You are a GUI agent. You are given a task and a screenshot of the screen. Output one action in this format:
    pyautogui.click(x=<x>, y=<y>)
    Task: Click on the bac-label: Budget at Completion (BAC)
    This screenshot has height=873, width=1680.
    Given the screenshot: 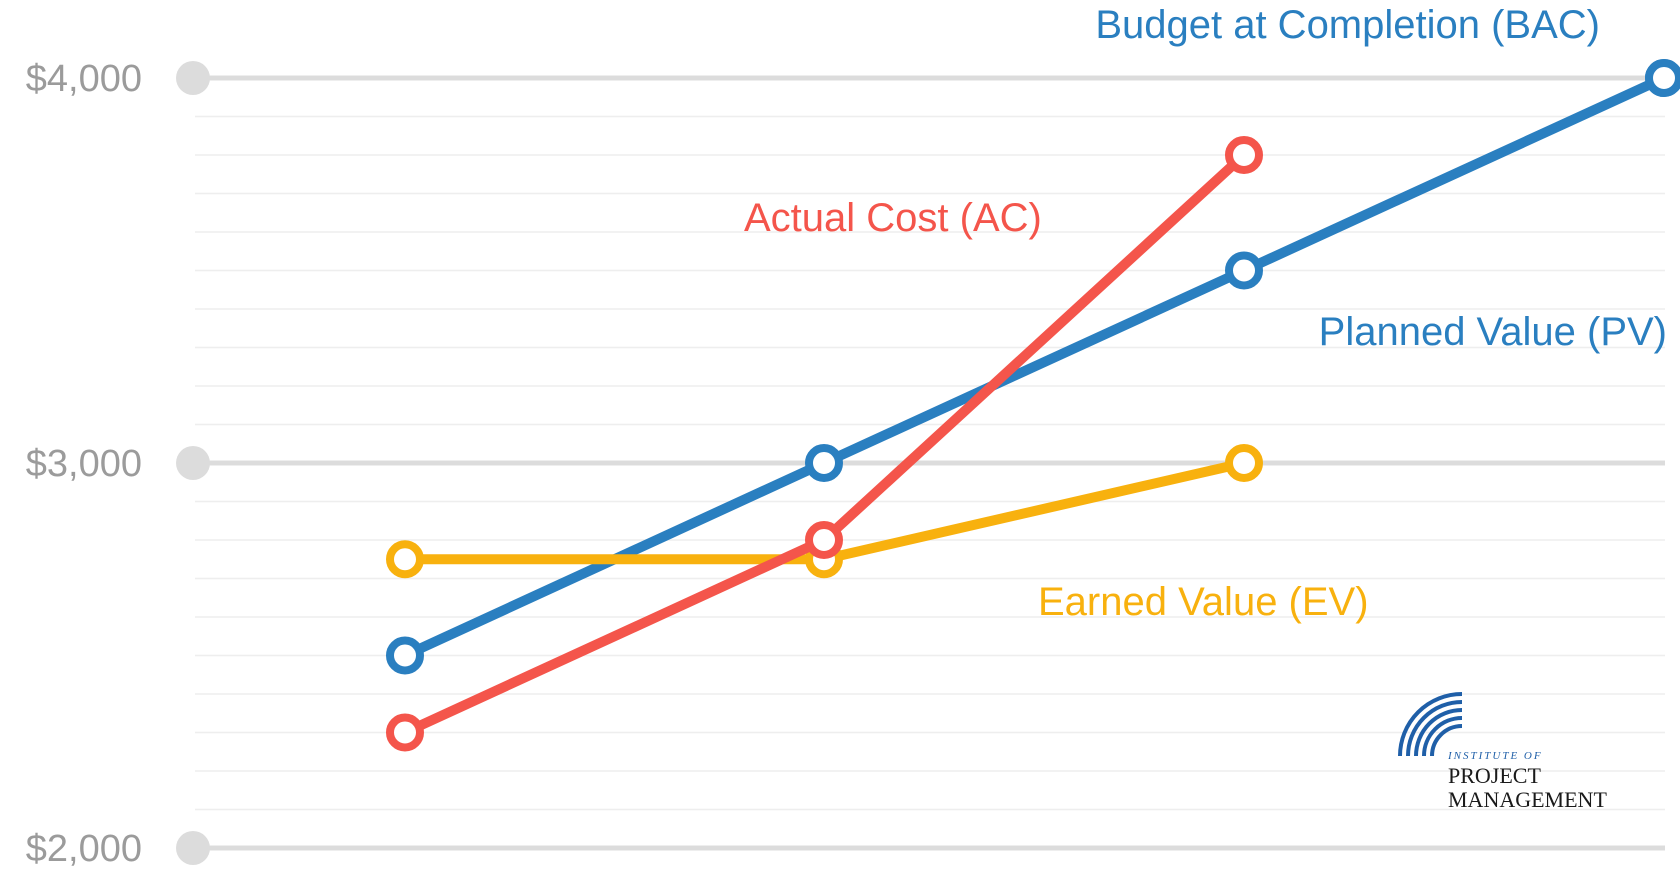 What is the action you would take?
    pyautogui.click(x=1347, y=25)
    